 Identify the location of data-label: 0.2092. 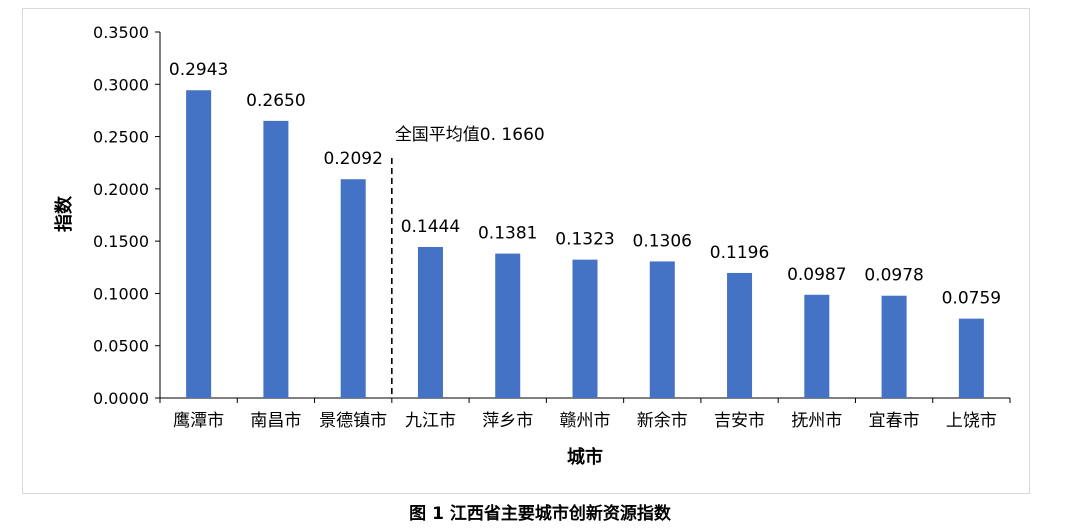
(352, 159).